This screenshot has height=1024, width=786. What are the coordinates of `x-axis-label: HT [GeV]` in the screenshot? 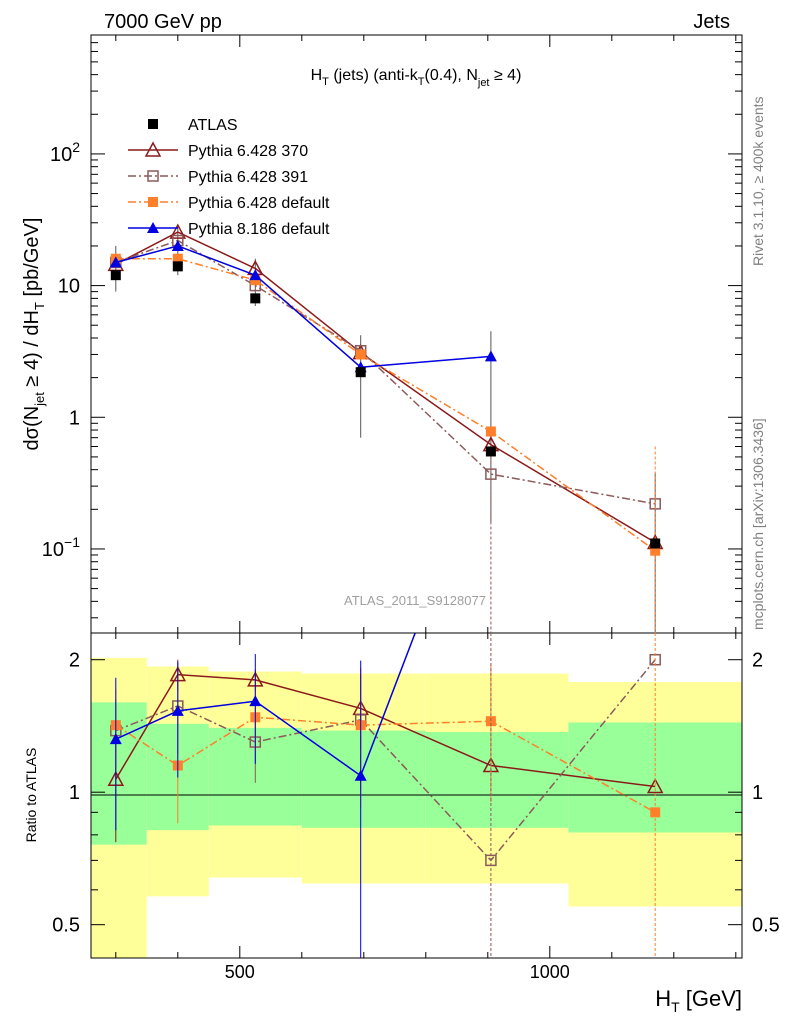 It's located at (698, 1000).